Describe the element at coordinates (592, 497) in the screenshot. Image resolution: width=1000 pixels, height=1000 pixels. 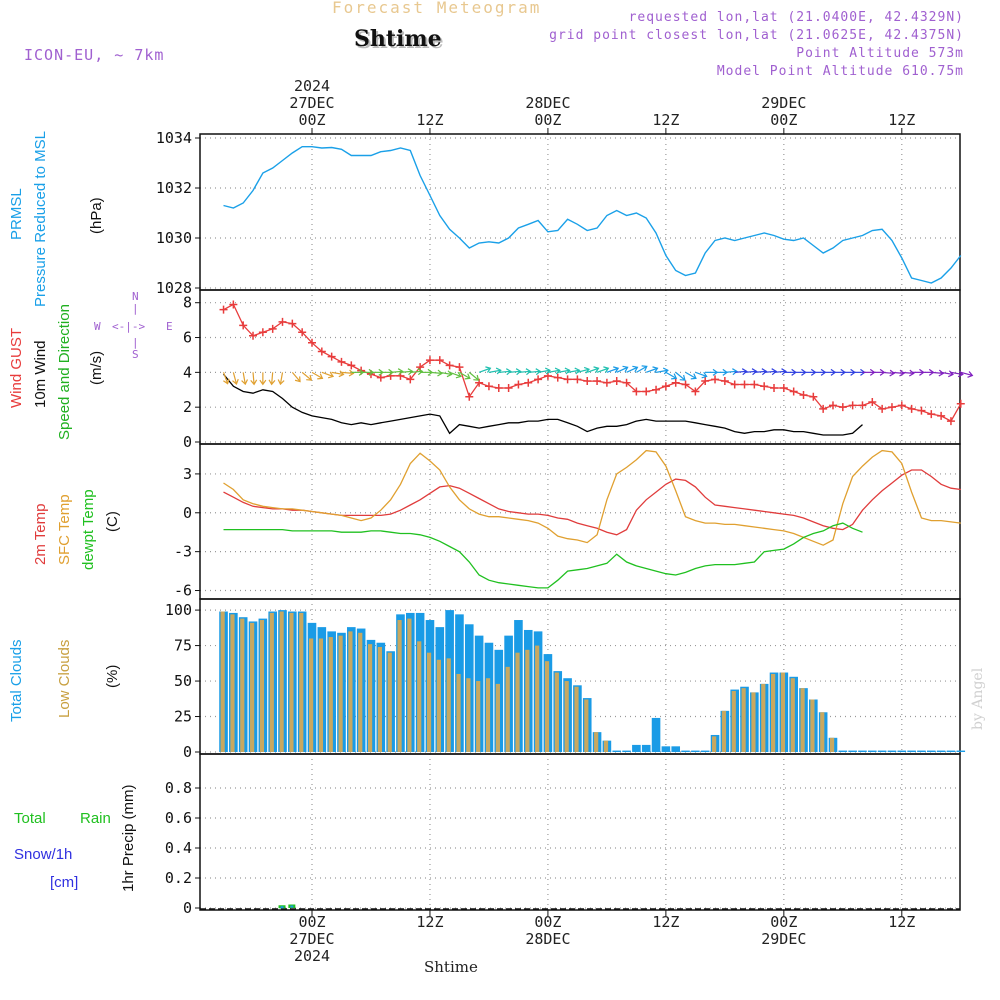
I see `sfc-line` at that location.